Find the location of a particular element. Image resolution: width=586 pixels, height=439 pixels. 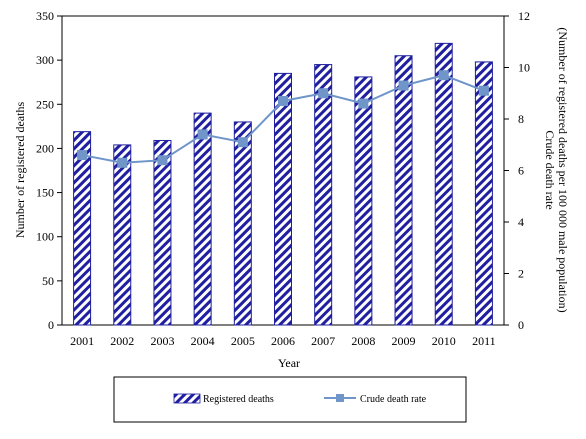

y-tick-label: 250 is located at coordinates (45, 104).